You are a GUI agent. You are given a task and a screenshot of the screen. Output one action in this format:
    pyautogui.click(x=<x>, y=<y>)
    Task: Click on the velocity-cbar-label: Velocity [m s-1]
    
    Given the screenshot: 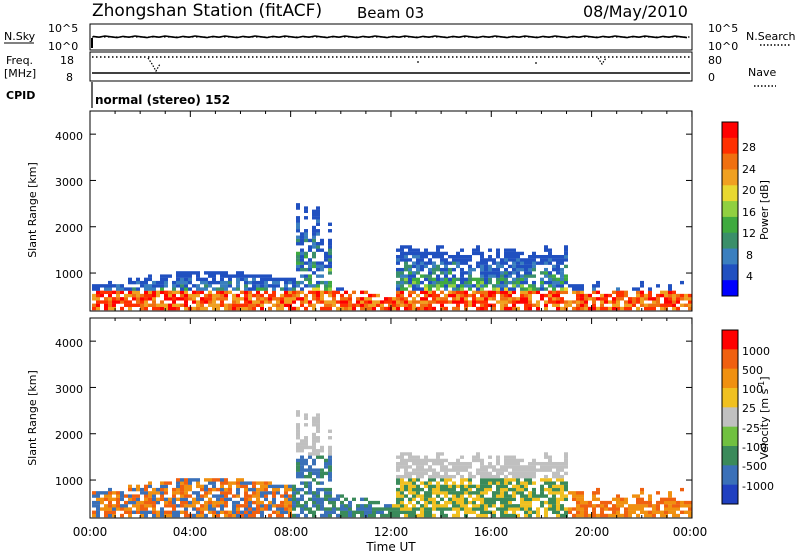 What is the action you would take?
    pyautogui.click(x=764, y=417)
    